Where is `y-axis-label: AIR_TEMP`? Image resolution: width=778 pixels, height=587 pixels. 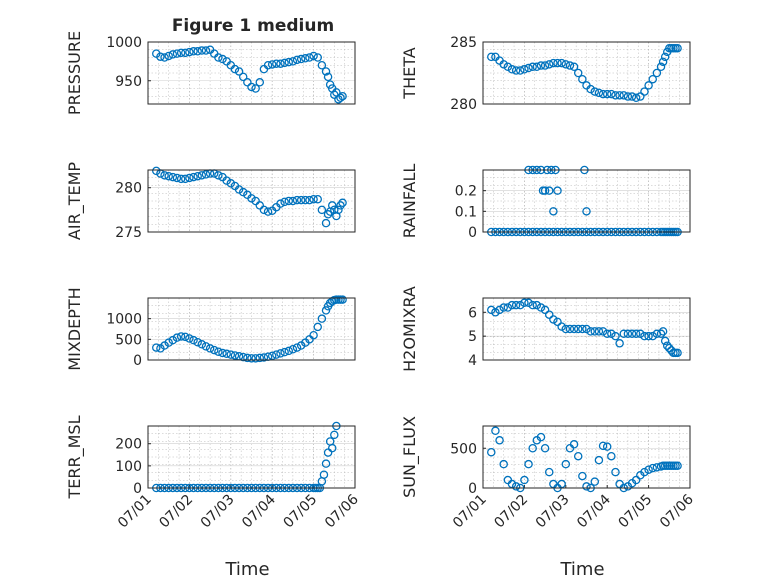
y-axis-label: AIR_TEMP is located at coordinates (75, 201).